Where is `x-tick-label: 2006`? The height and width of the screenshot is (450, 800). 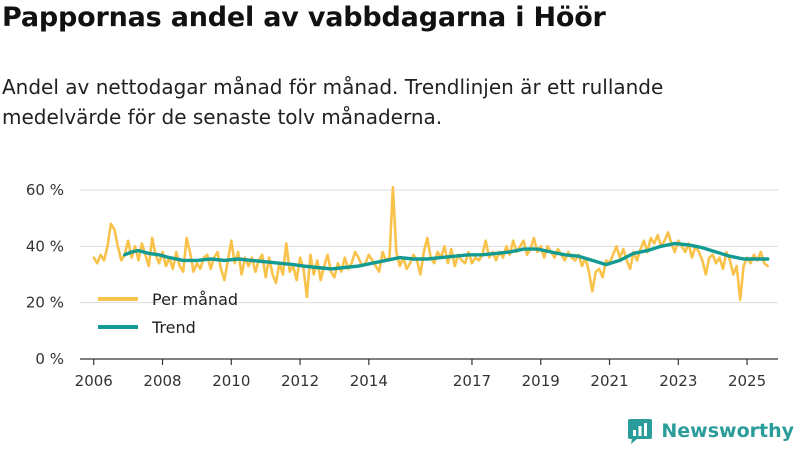
x-tick-label: 2006 is located at coordinates (94, 381).